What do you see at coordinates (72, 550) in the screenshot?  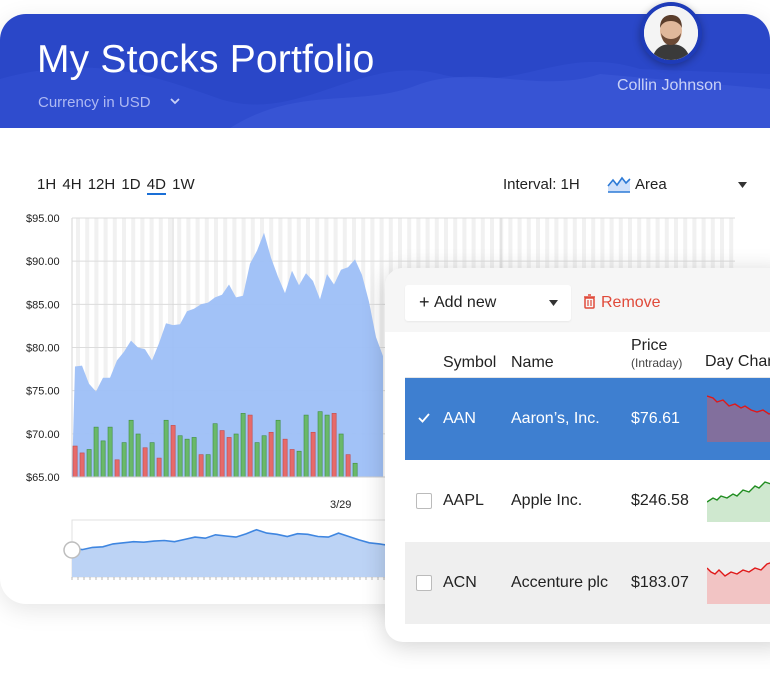 I see `navigator-handle` at bounding box center [72, 550].